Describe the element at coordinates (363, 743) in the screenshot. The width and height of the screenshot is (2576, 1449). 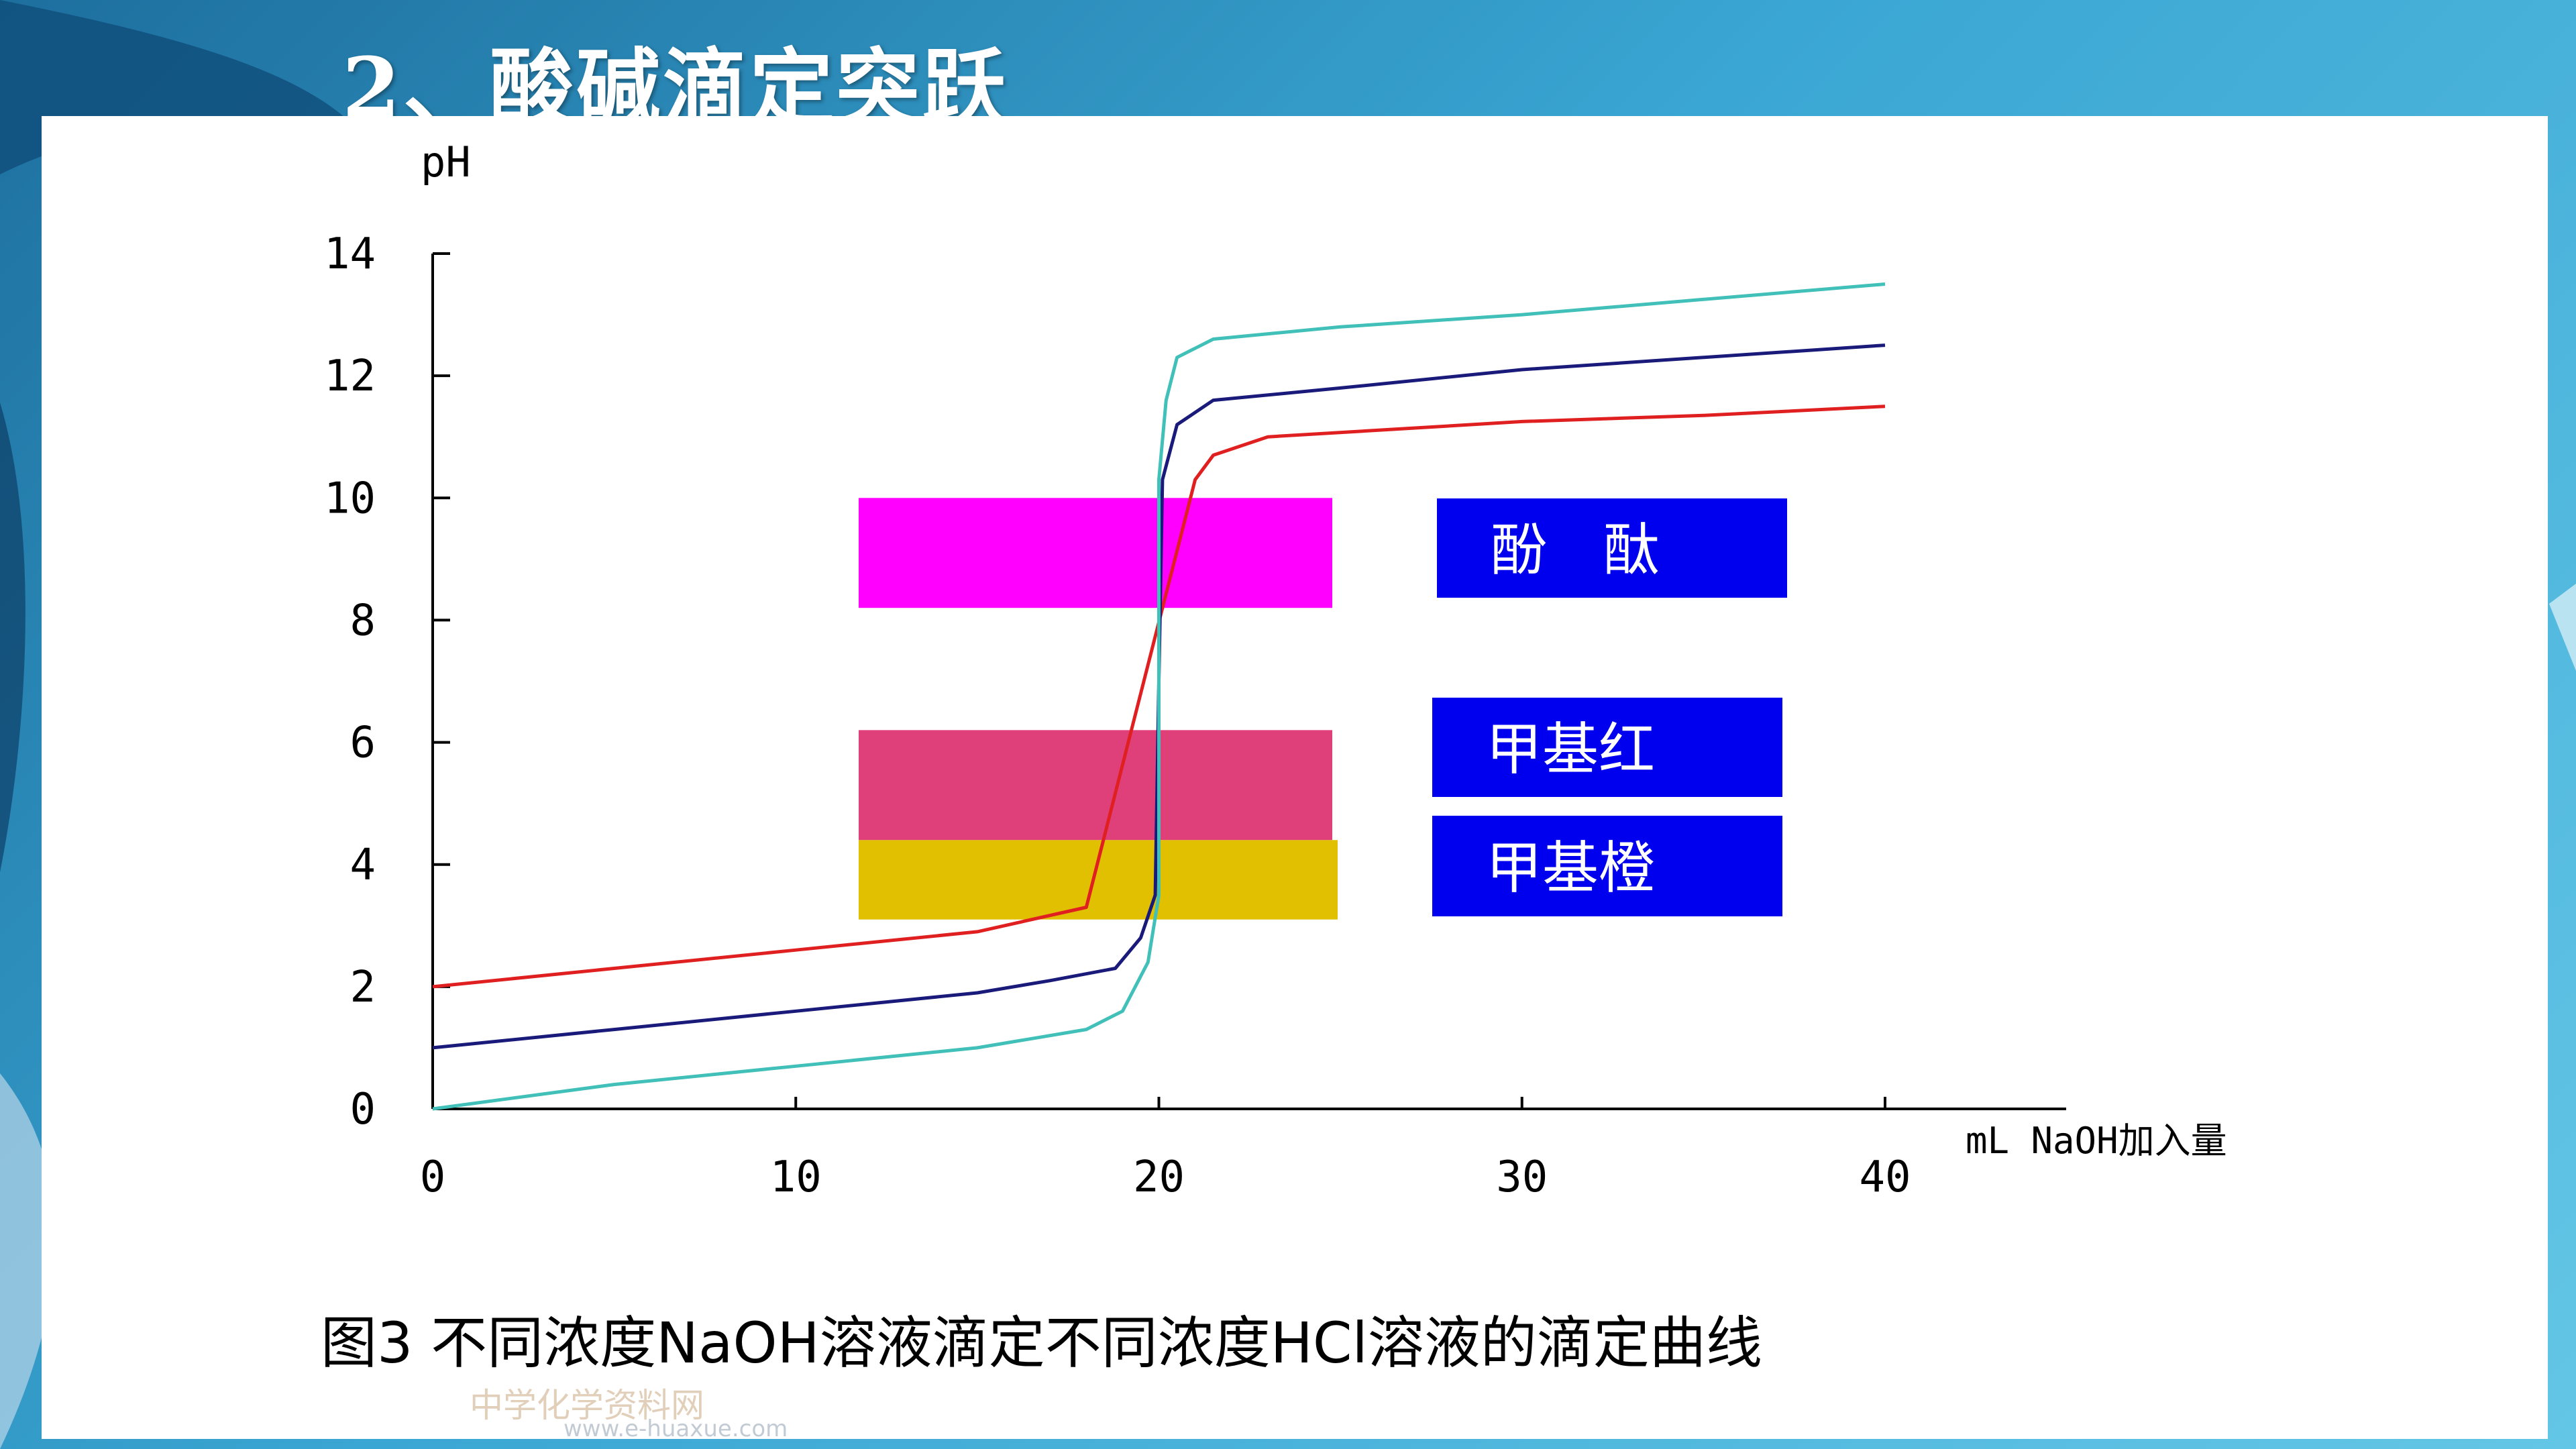
I see `y-tick-label: 6` at that location.